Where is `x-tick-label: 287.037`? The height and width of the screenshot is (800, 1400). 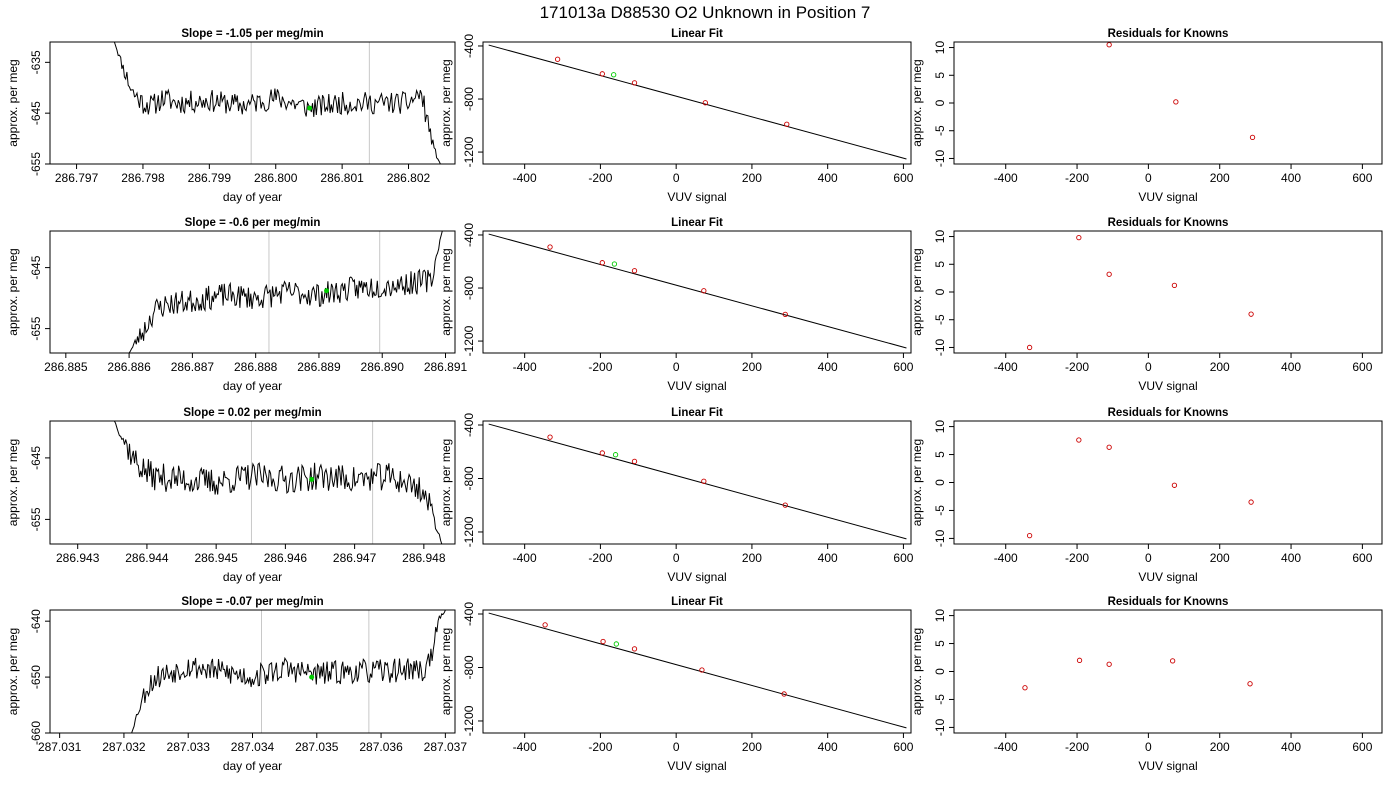
x-tick-label: 287.037 is located at coordinates (446, 747).